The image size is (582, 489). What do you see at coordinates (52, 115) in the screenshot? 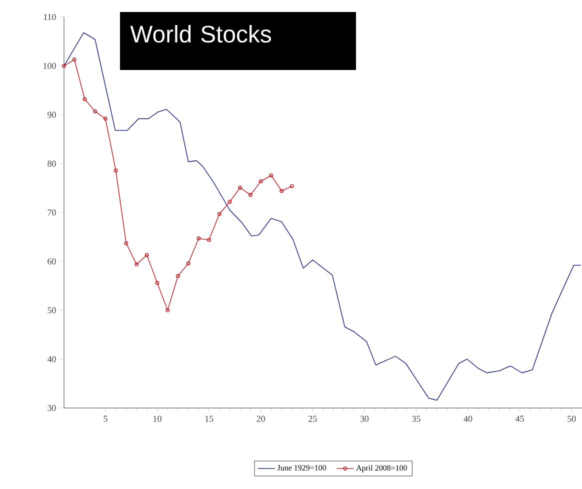
I see `y-tick-label: 90` at bounding box center [52, 115].